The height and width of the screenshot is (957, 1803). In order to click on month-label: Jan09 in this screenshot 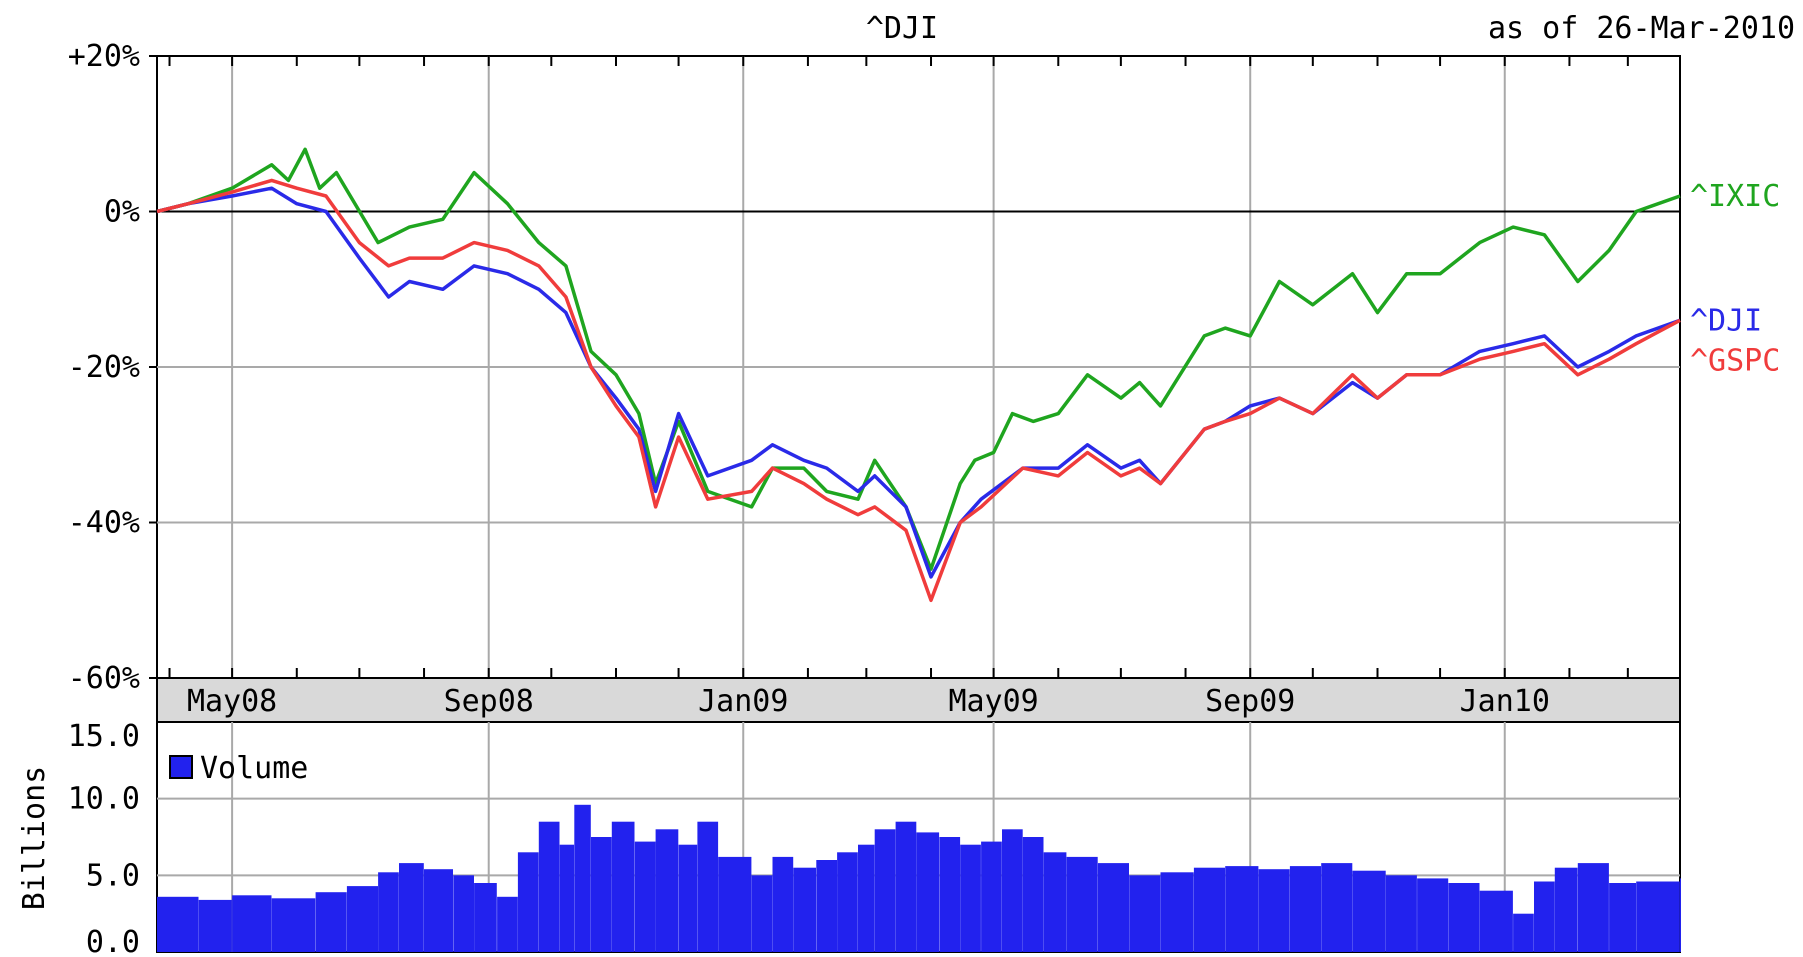, I will do `click(743, 701)`.